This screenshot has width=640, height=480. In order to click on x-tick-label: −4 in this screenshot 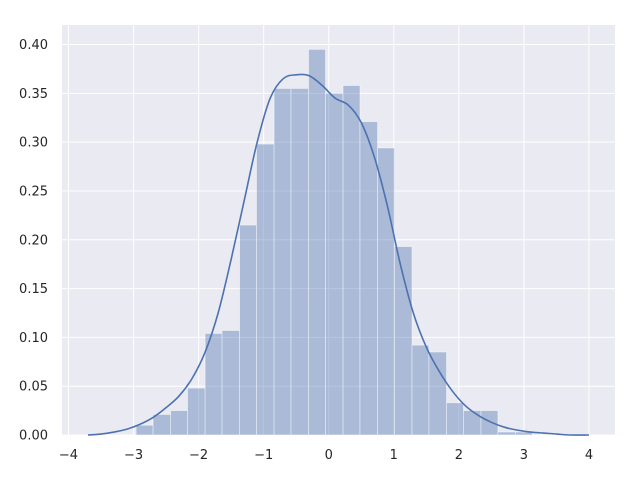, I will do `click(68, 455)`.